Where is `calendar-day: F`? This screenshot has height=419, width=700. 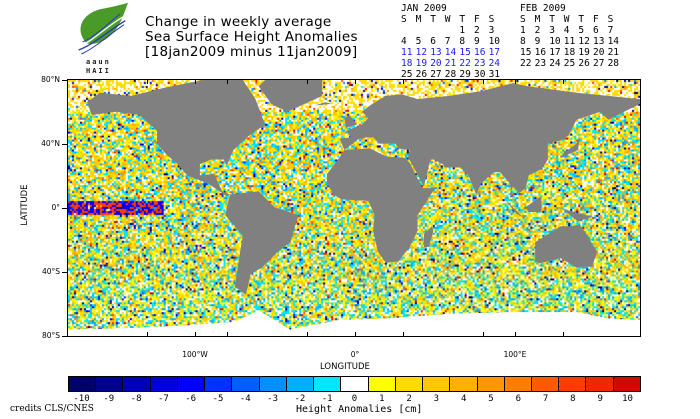 calendar-day: F is located at coordinates (476, 19).